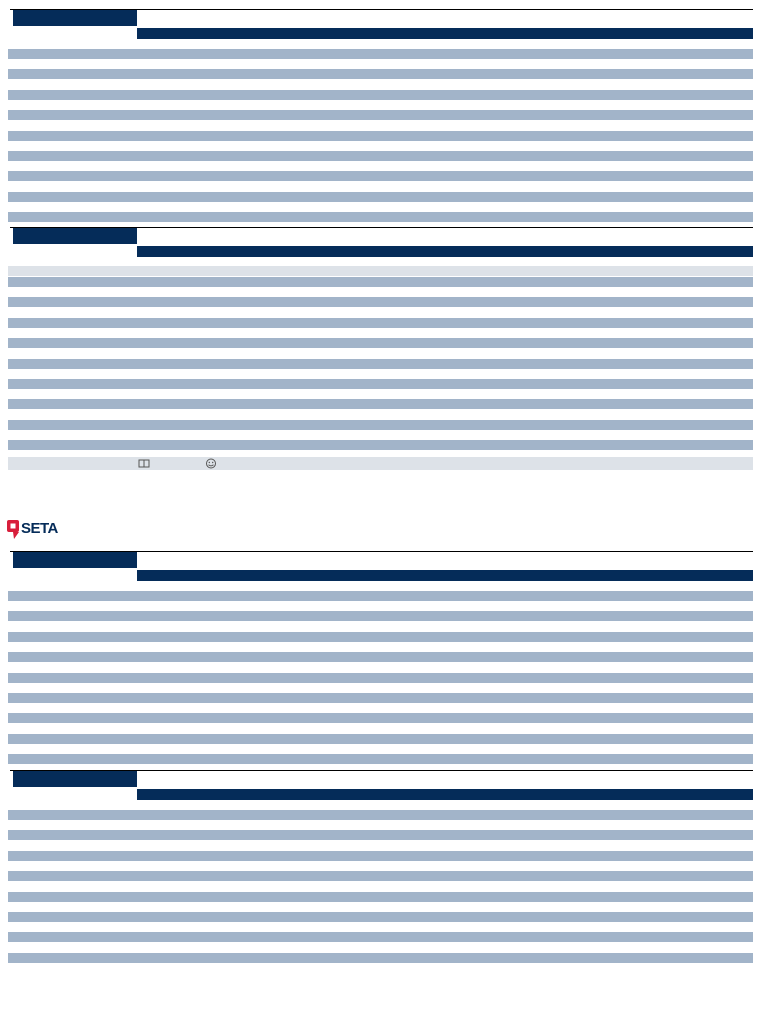 The width and height of the screenshot is (768, 1024). Describe the element at coordinates (211, 463) in the screenshot. I see `smiley-icon` at that location.